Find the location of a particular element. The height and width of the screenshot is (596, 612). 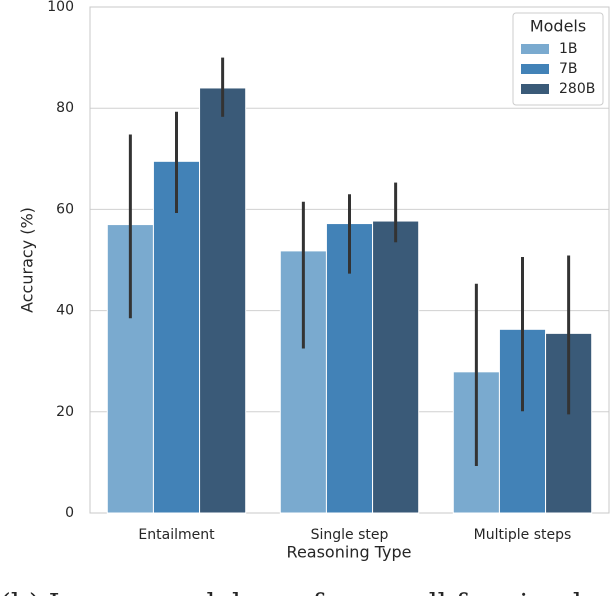

x-tick-label: Multiple steps is located at coordinates (523, 535).